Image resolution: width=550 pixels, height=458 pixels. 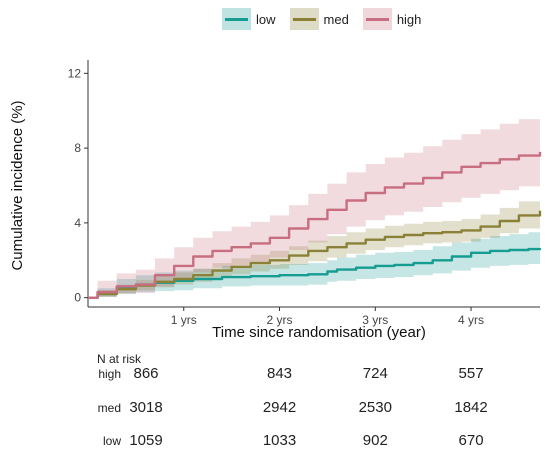 What do you see at coordinates (119, 359) in the screenshot?
I see `risk-table-title: N at risk` at bounding box center [119, 359].